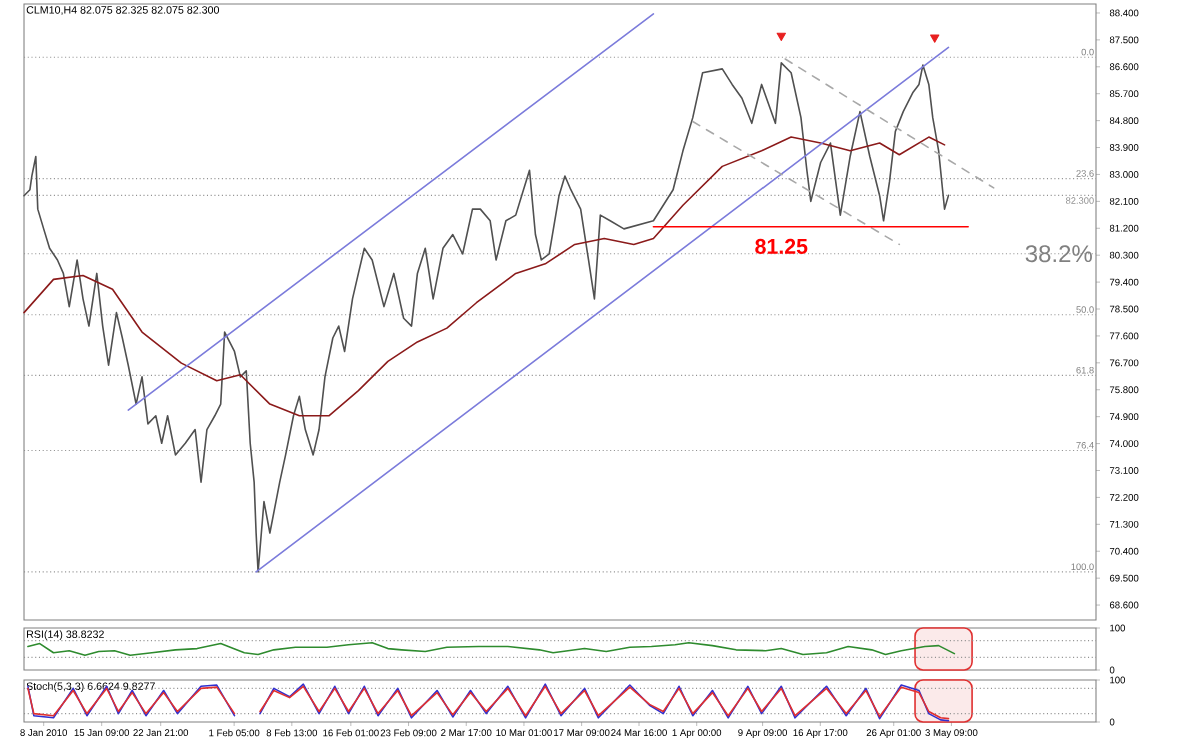 The width and height of the screenshot is (1200, 752). What do you see at coordinates (1058, 254) in the screenshot?
I see `annotation: 38.2%` at bounding box center [1058, 254].